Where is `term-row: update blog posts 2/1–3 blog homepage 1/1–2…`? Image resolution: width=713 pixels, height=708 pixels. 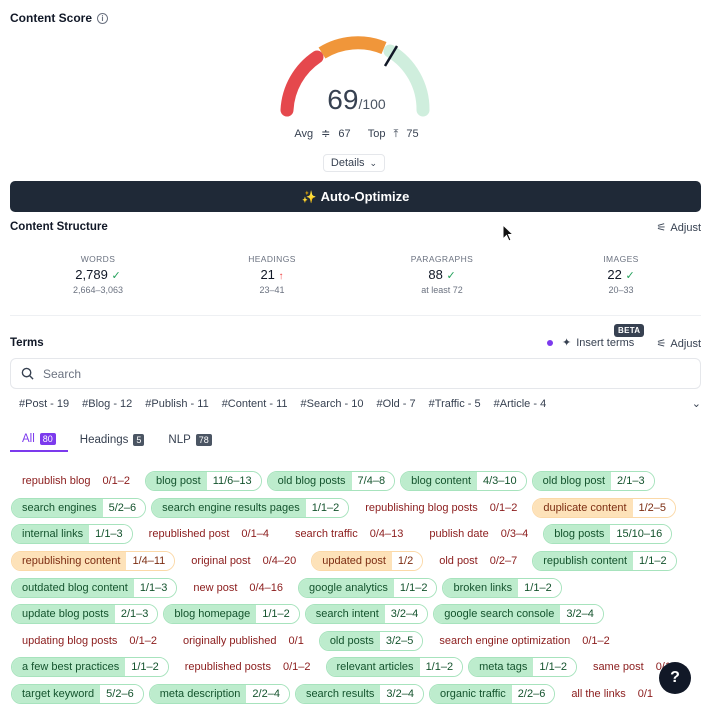 term-row: update blog posts 2/1–3 blog homepage 1/1–2… is located at coordinates (356, 614).